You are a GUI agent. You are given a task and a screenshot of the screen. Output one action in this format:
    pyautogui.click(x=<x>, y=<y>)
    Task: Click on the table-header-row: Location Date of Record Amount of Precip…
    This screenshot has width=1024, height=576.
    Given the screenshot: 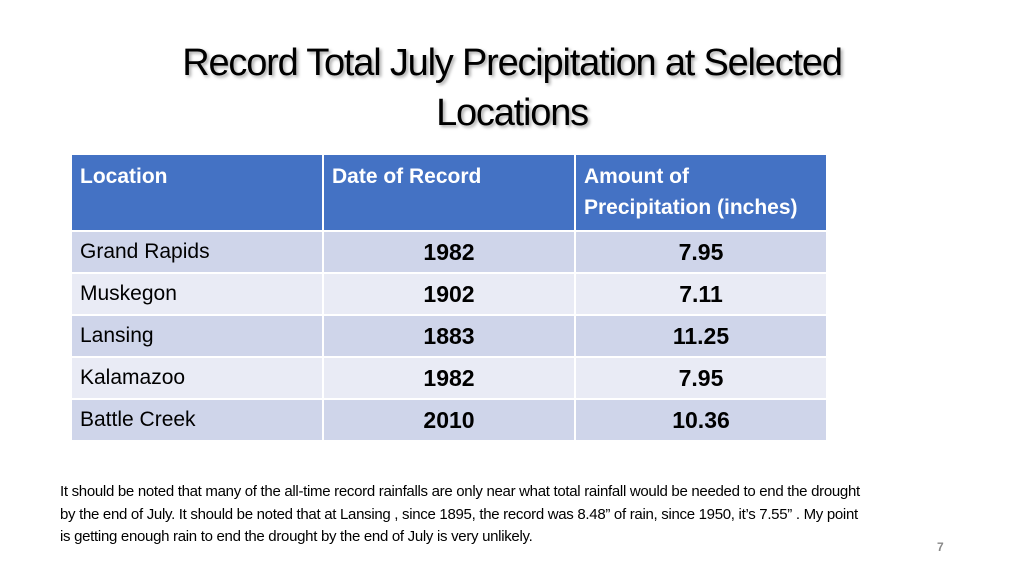 What is the action you would take?
    pyautogui.click(x=449, y=192)
    